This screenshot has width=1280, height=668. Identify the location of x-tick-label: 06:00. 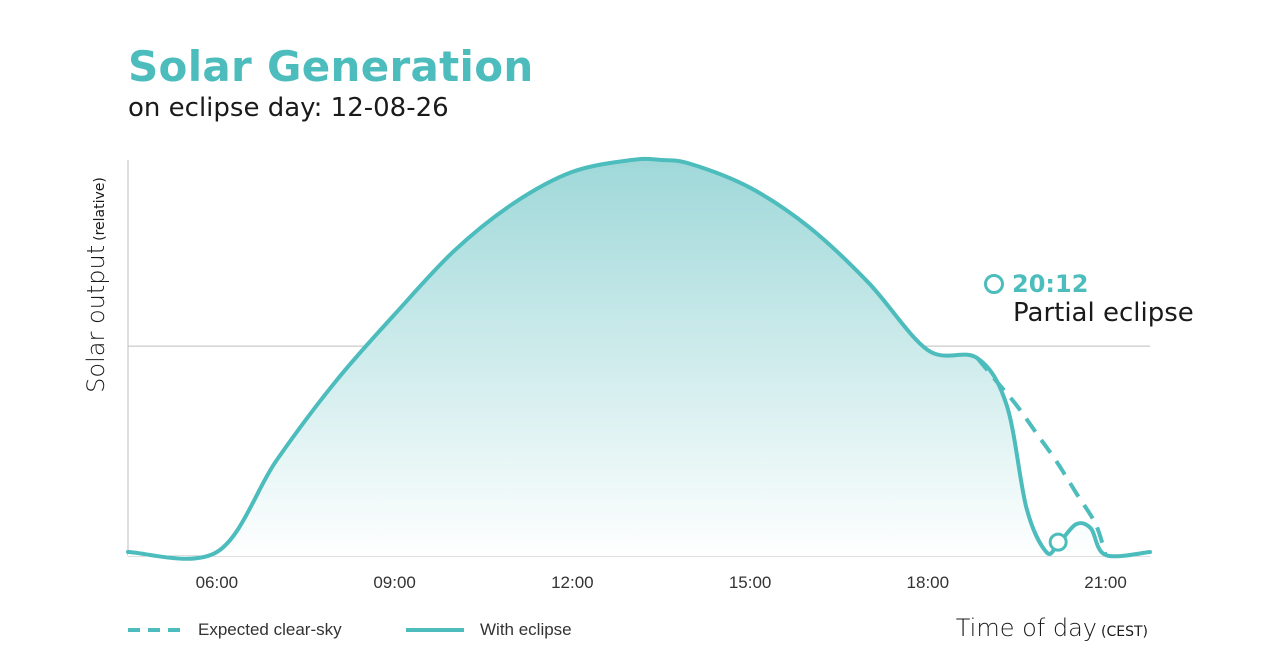
(217, 582).